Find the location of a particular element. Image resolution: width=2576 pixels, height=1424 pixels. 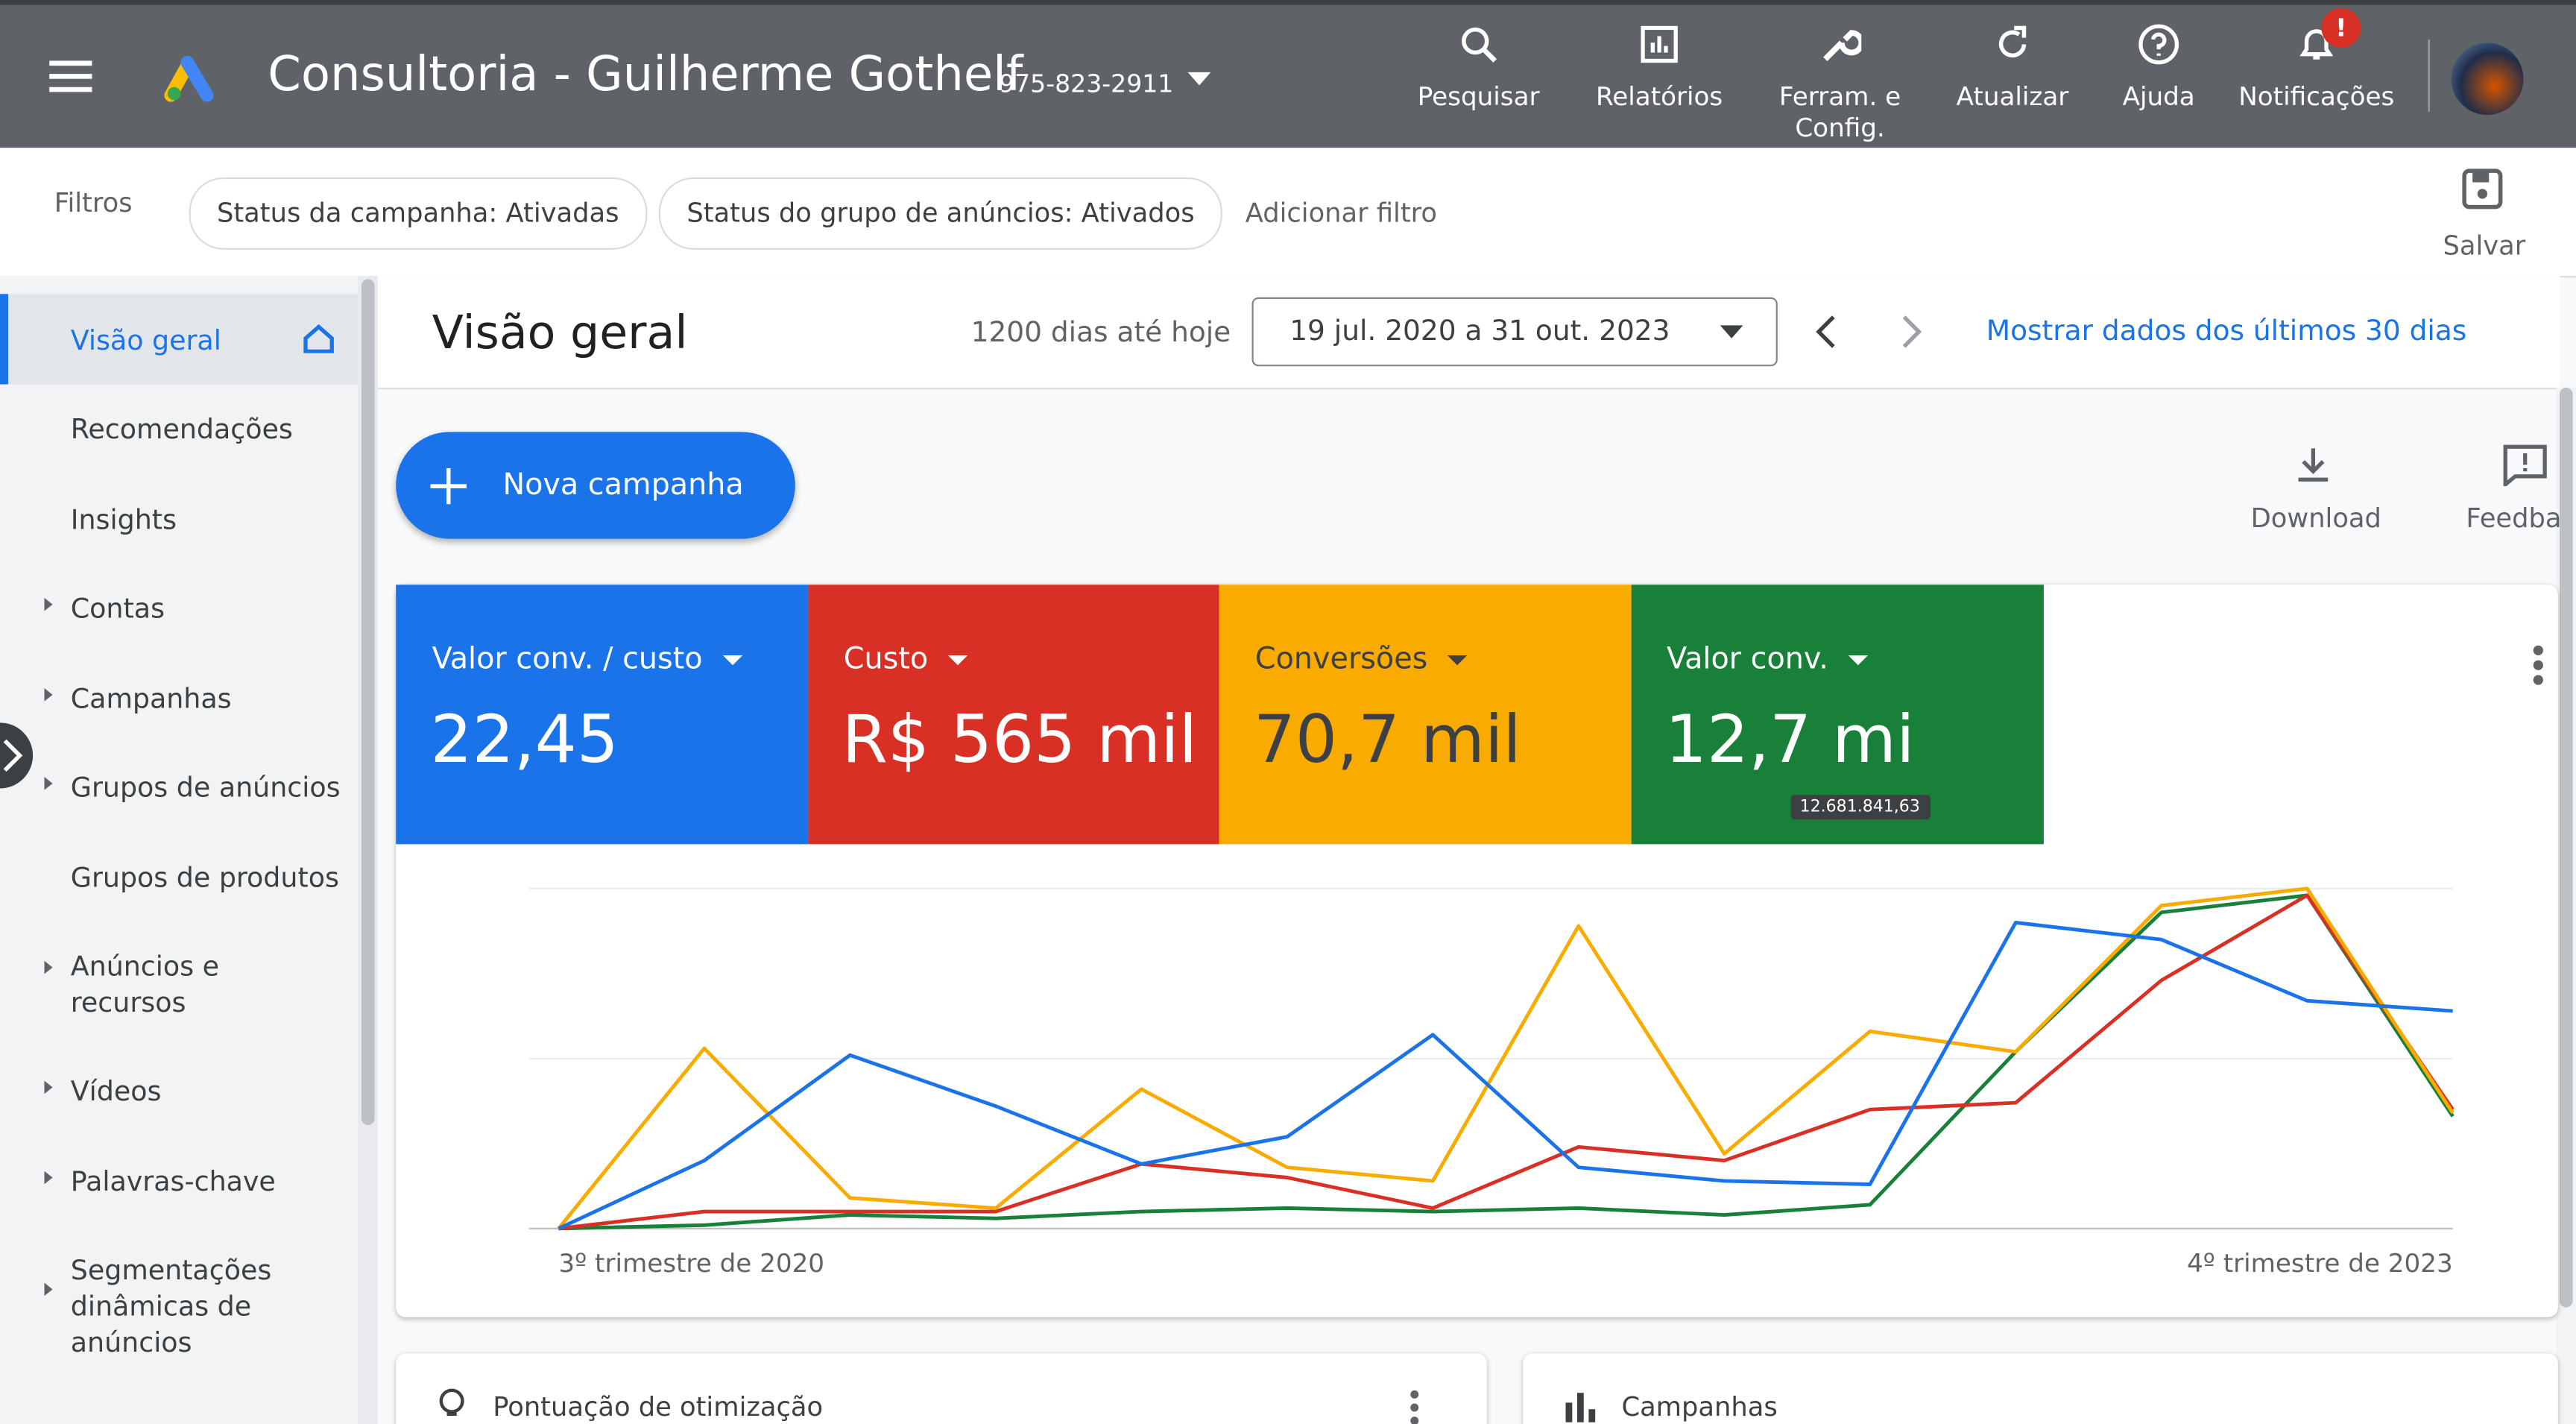

avatar is located at coordinates (2487, 79).